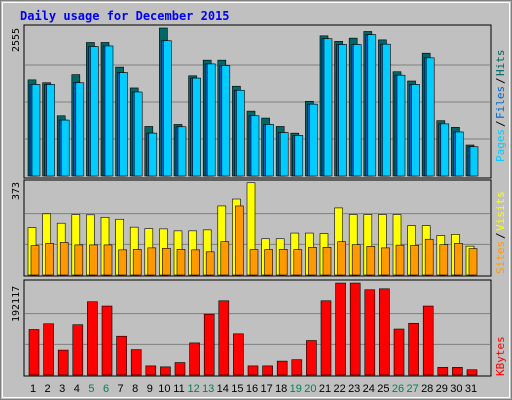  What do you see at coordinates (281, 389) in the screenshot?
I see `x-tick-label-18: 18` at bounding box center [281, 389].